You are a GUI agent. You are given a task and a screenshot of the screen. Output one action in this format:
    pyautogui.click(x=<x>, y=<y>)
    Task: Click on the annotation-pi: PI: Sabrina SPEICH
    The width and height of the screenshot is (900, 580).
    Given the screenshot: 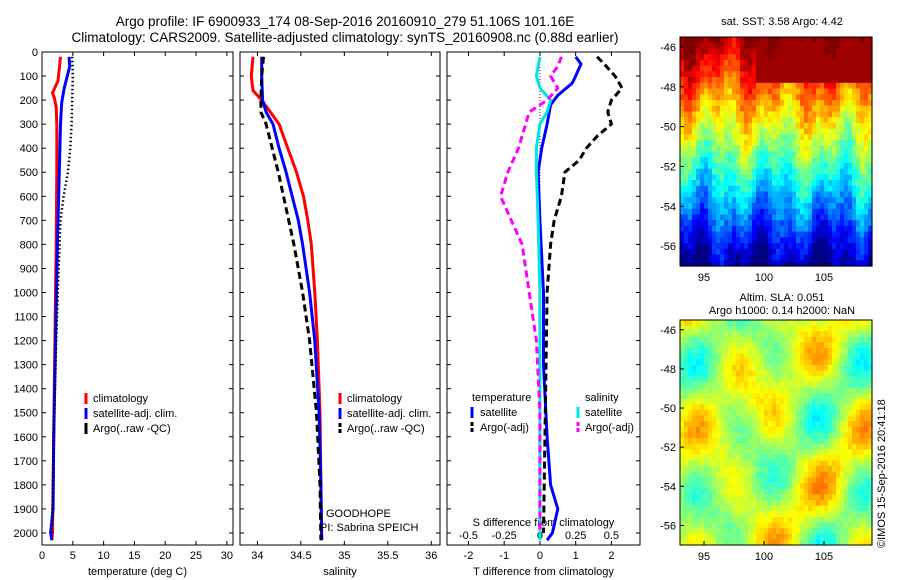 What is the action you would take?
    pyautogui.click(x=369, y=528)
    